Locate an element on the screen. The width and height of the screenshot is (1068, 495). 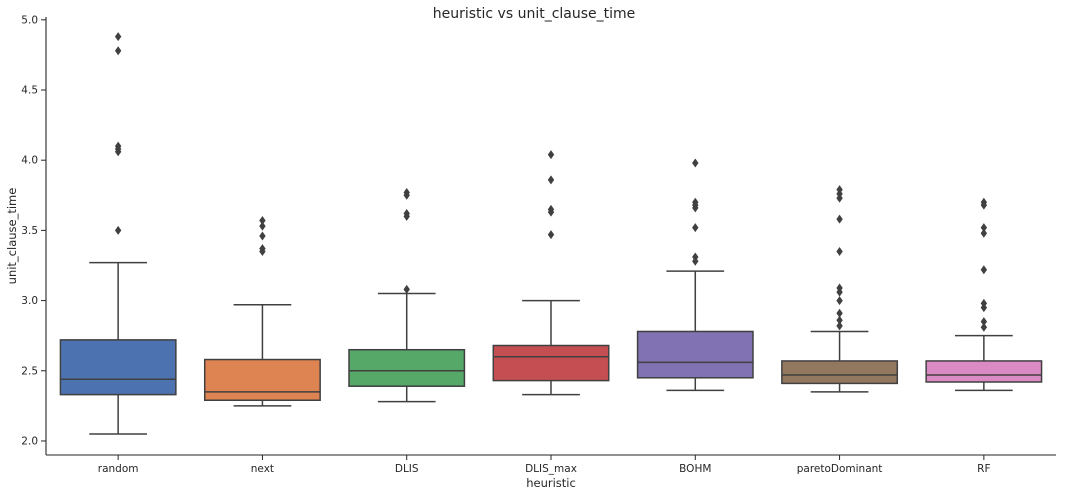
y-tick-label: 5.0 is located at coordinates (29, 20).